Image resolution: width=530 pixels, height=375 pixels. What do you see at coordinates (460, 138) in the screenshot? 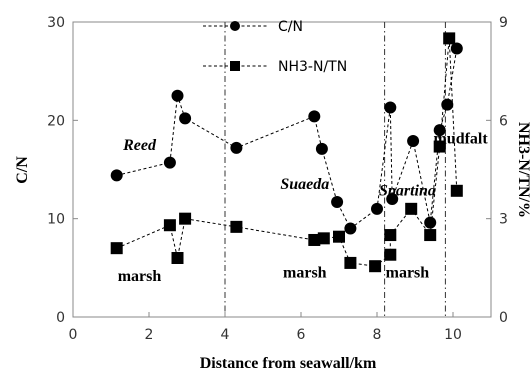
I see `zone-label-line1: mudfalt` at bounding box center [460, 138].